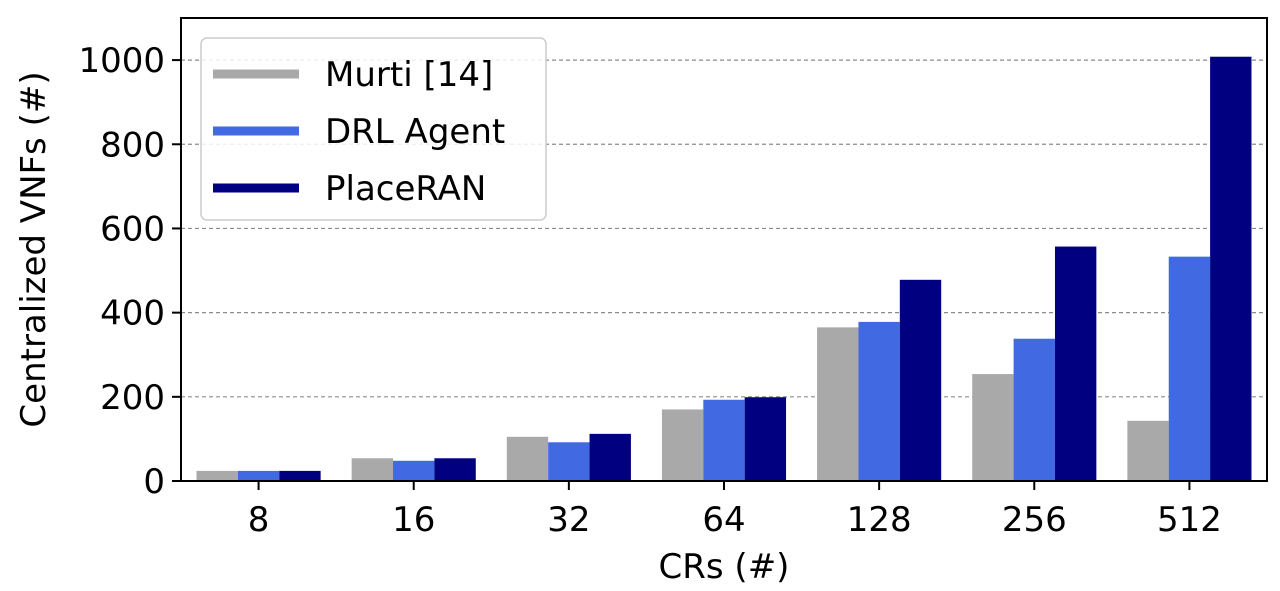  What do you see at coordinates (132, 314) in the screenshot?
I see `y-tick-label: 400` at bounding box center [132, 314].